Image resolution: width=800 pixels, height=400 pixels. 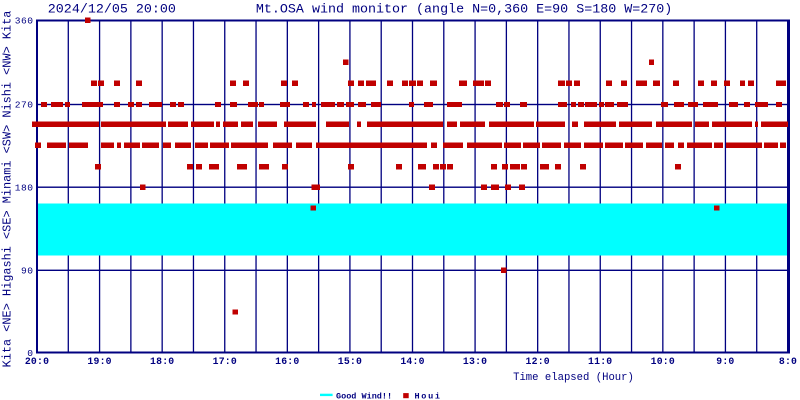 What do you see at coordinates (27, 271) in the screenshot?
I see `svg-text: 90` at bounding box center [27, 271].